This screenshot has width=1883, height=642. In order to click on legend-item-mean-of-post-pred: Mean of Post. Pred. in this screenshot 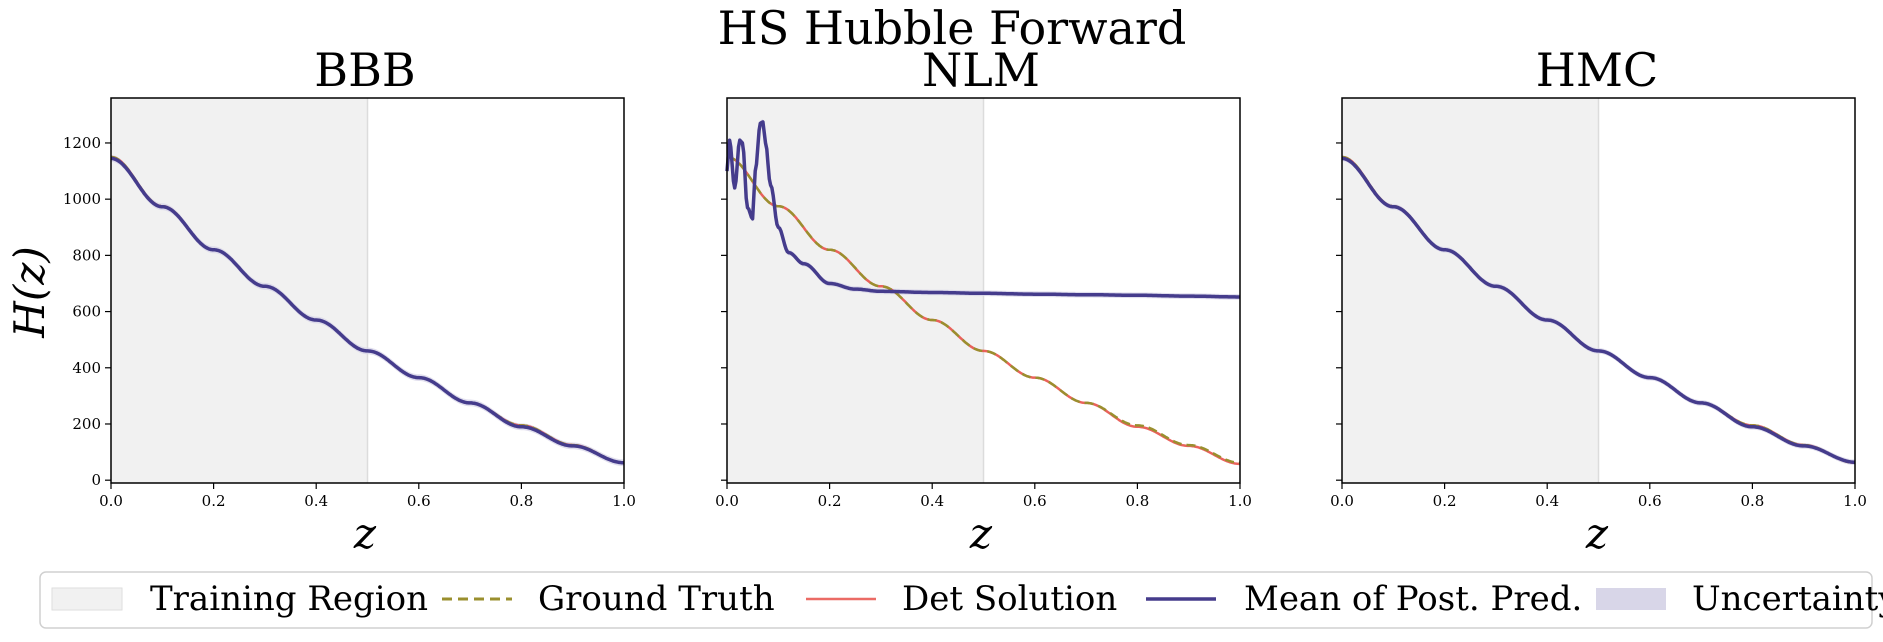, I will do `click(1364, 599)`.